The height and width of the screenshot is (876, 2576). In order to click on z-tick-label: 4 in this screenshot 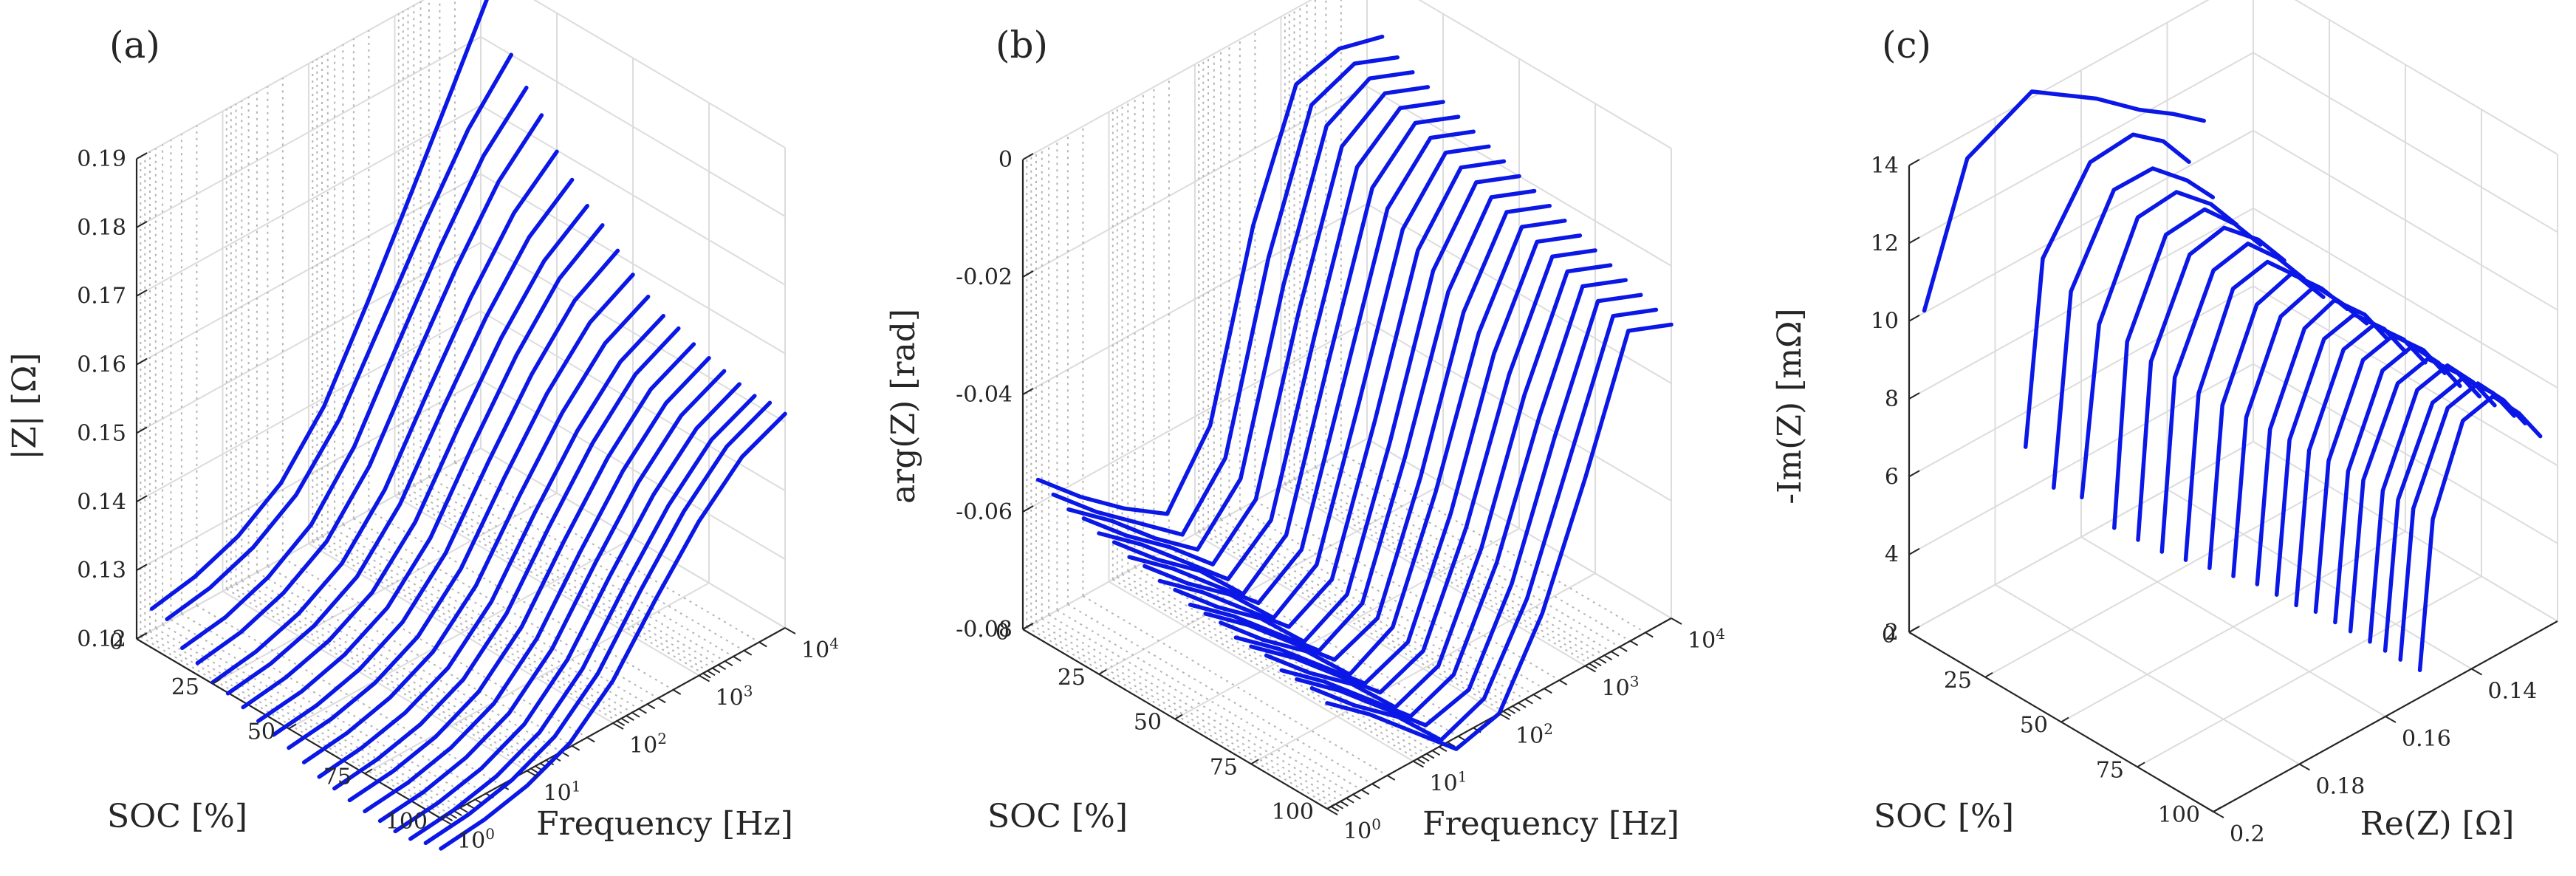, I will do `click(1892, 555)`.